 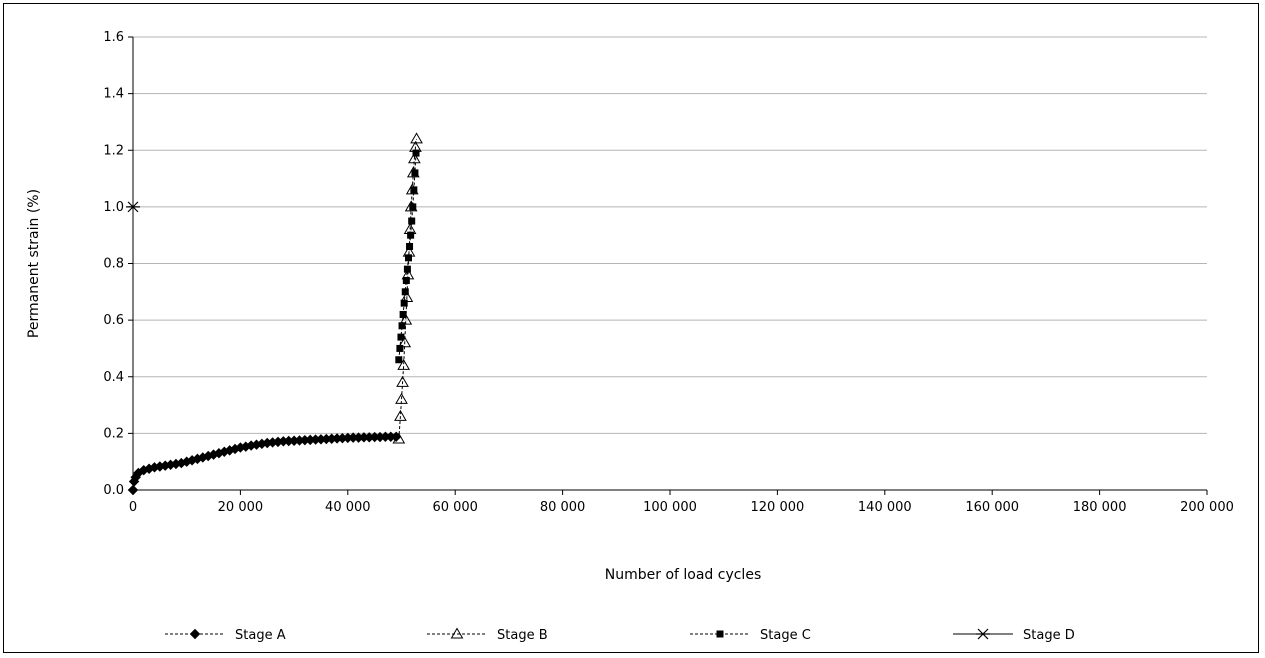 I want to click on y-tick-label: 0.4, so click(x=113, y=377).